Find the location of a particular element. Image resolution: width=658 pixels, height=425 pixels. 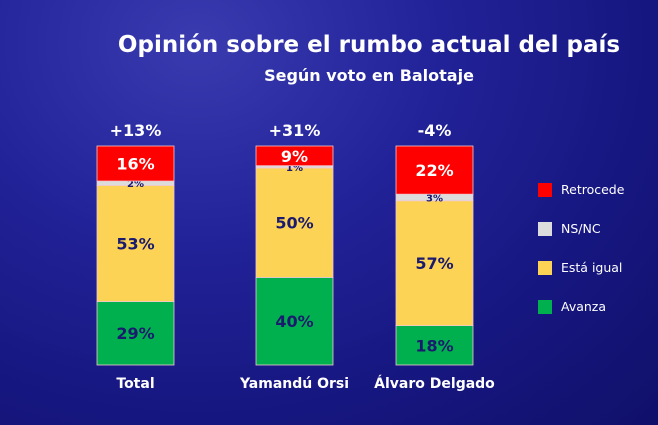

category-label: Álvaro Delgado is located at coordinates (434, 383).